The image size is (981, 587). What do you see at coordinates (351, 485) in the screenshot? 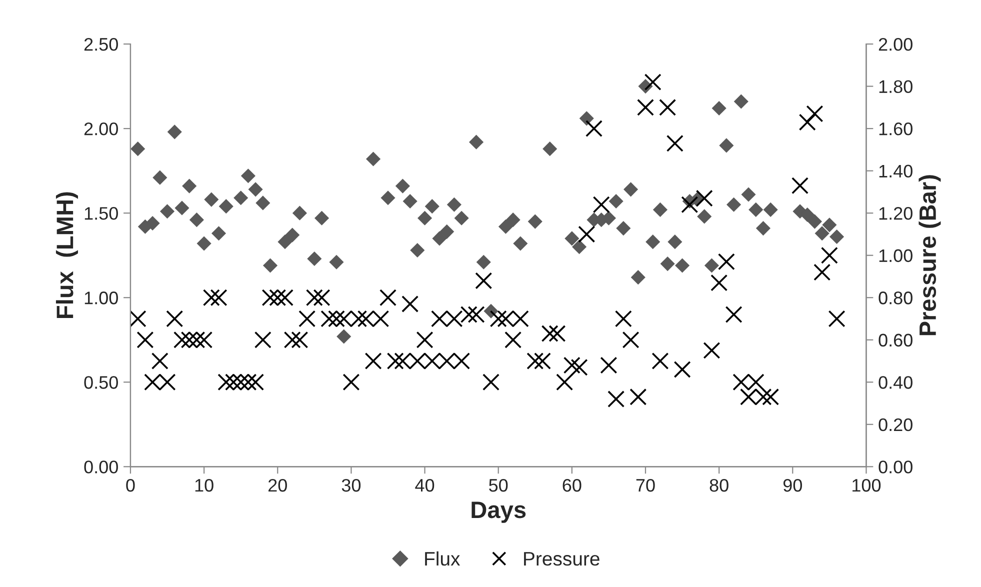
I see `x-tick-label: 30` at bounding box center [351, 485].